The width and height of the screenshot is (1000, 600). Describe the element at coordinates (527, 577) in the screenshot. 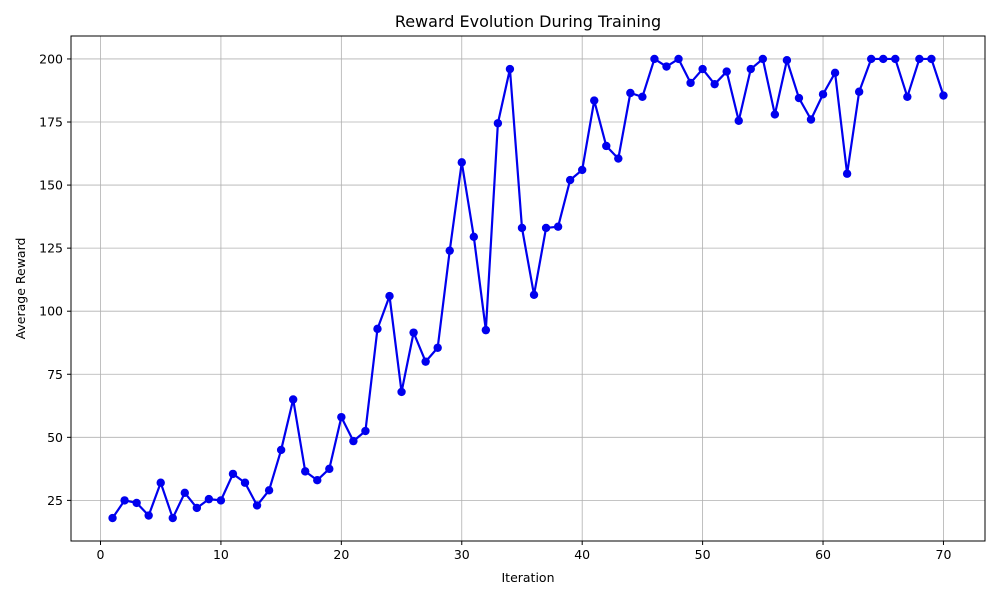

I see `x-axis-label: Iteration` at that location.